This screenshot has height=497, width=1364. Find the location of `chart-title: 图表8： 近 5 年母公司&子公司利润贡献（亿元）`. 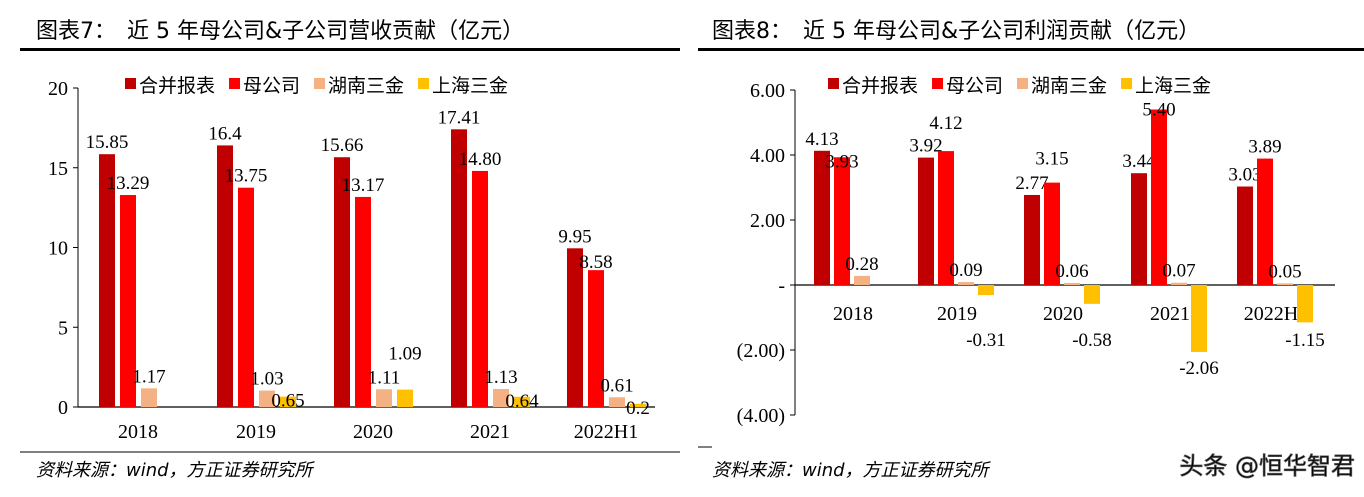

chart-title: 图表8： 近 5 年母公司&子公司利润贡献（亿元） is located at coordinates (956, 31).